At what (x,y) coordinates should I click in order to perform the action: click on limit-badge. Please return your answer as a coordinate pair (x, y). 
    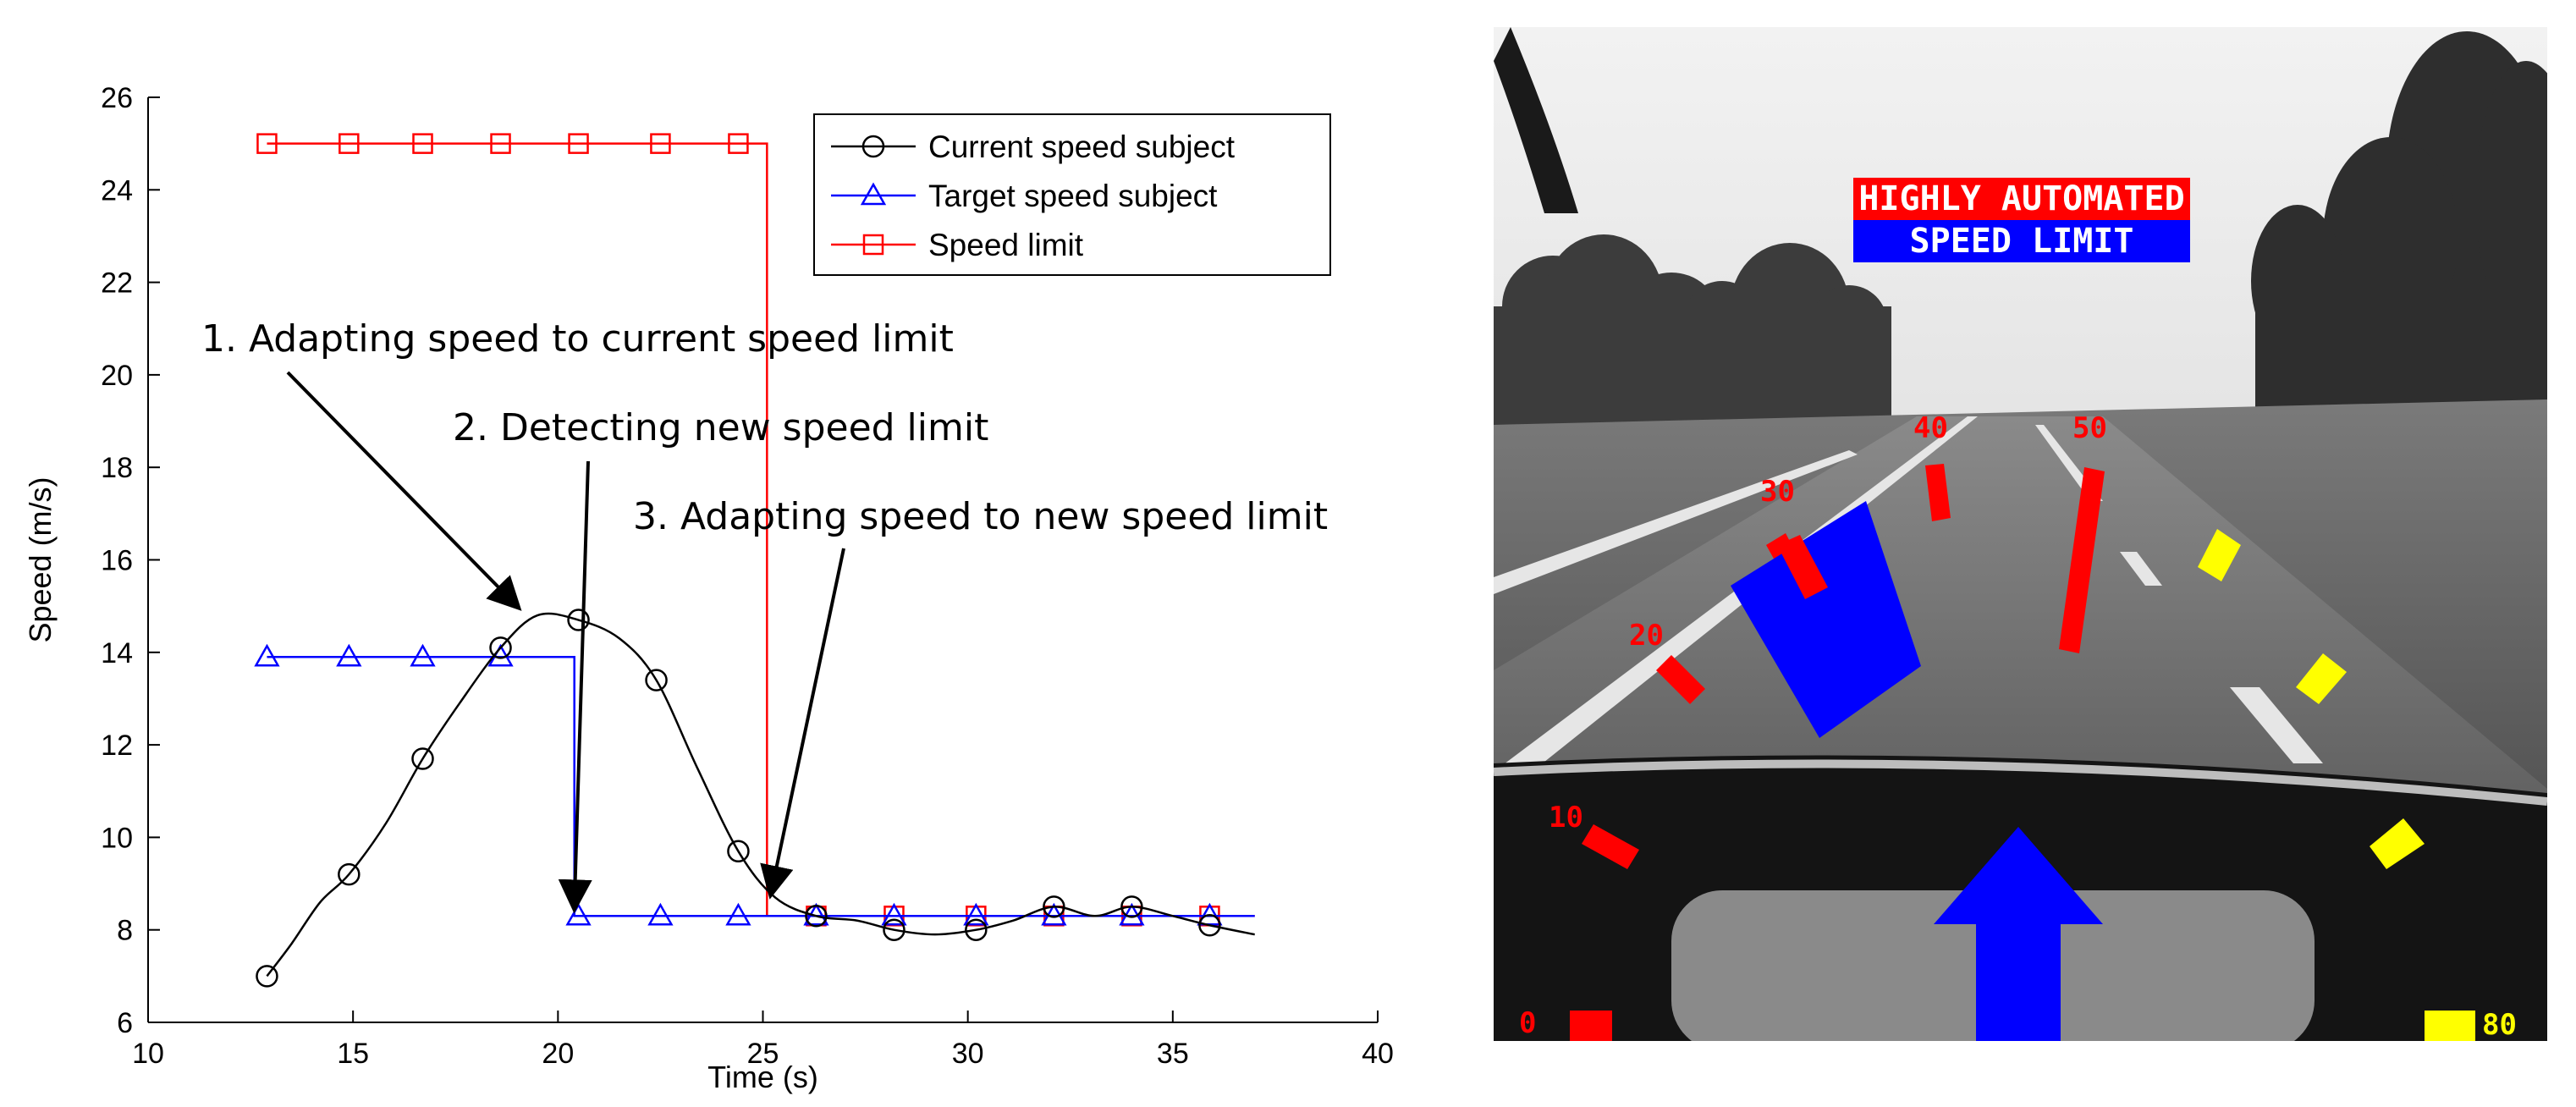
    Looking at the image, I should click on (2022, 241).